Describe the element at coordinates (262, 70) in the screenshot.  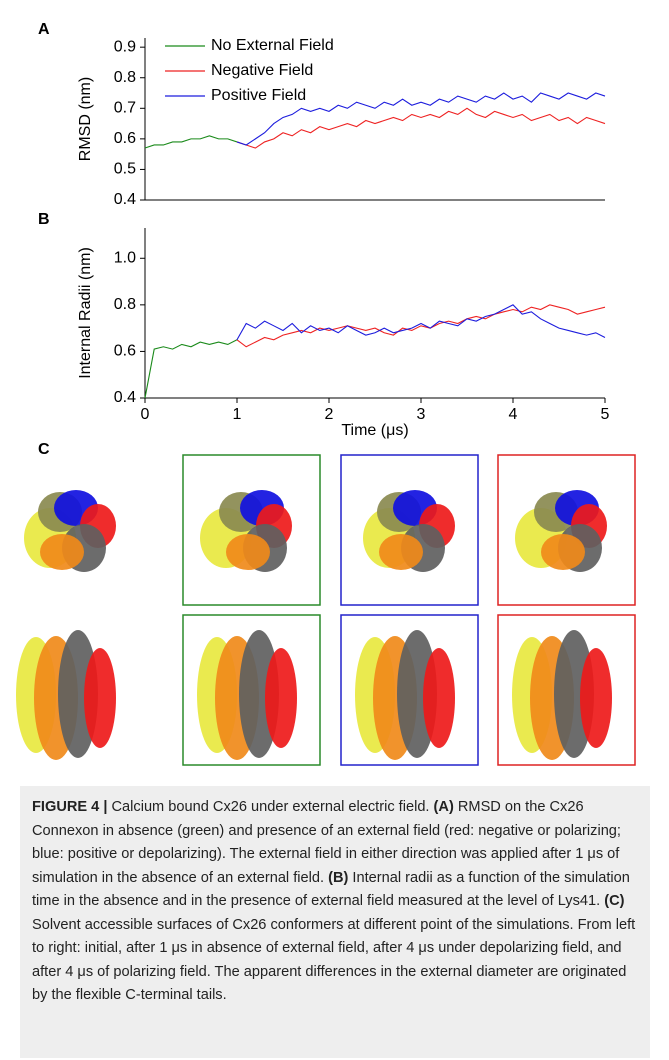
I see `legend-label: Negative Field` at that location.